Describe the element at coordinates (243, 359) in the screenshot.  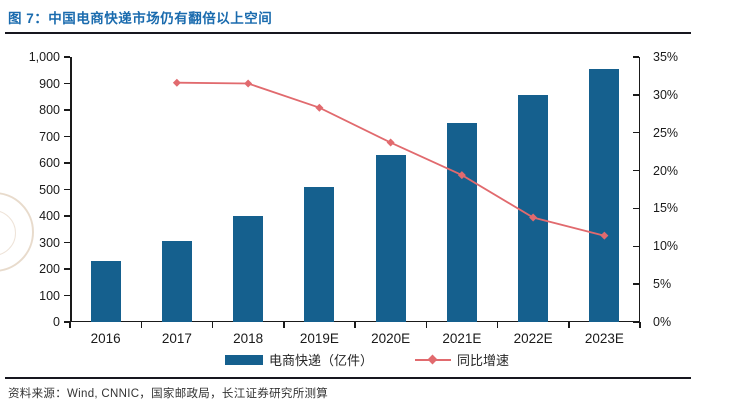
I see `bar-series-swatch` at that location.